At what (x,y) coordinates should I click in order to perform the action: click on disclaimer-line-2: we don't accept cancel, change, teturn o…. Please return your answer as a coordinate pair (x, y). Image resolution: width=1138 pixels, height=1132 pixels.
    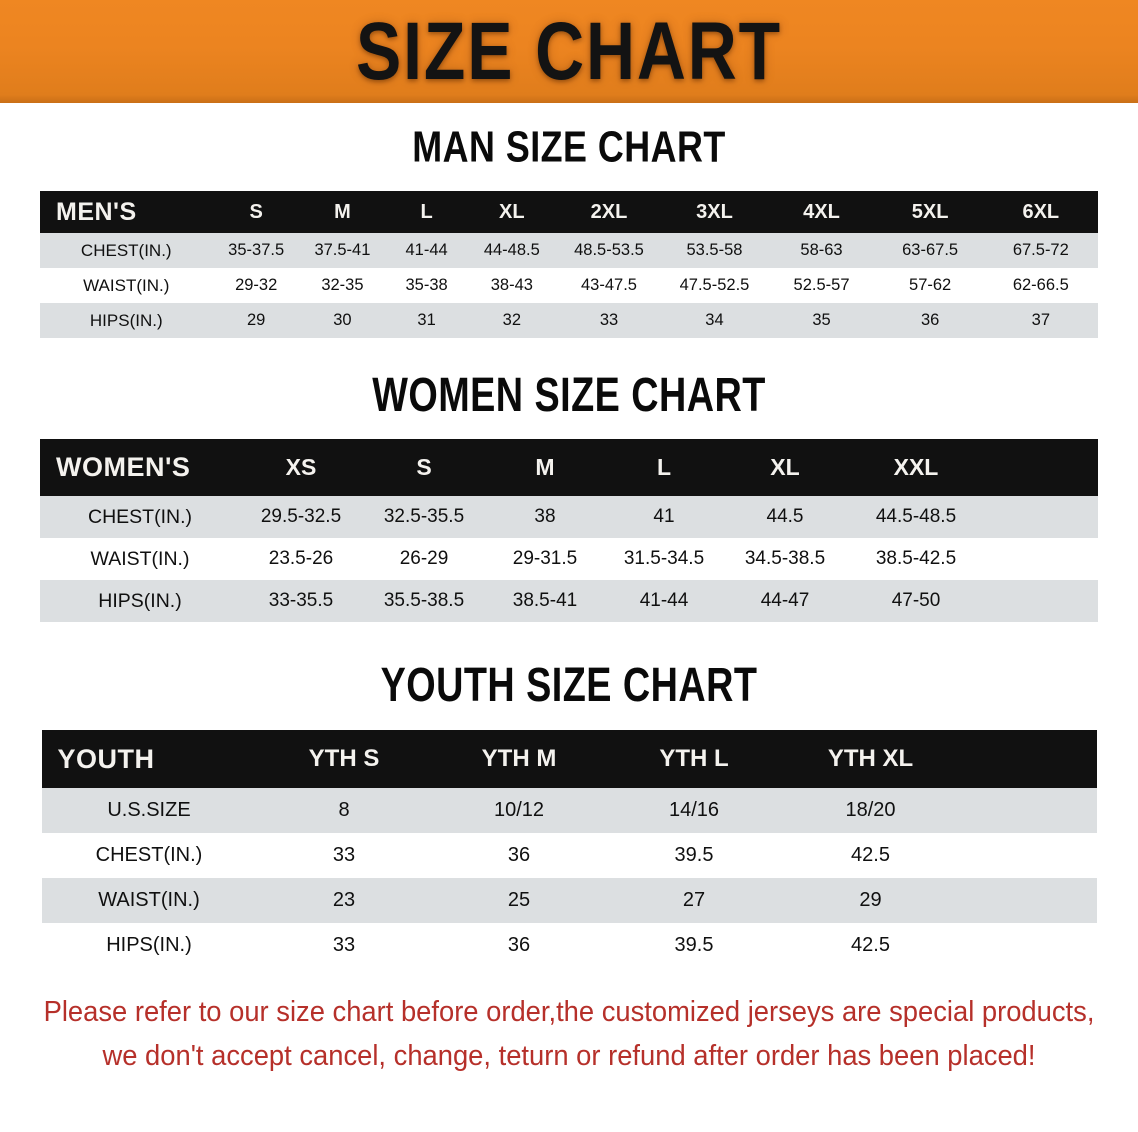
    Looking at the image, I should click on (569, 1056).